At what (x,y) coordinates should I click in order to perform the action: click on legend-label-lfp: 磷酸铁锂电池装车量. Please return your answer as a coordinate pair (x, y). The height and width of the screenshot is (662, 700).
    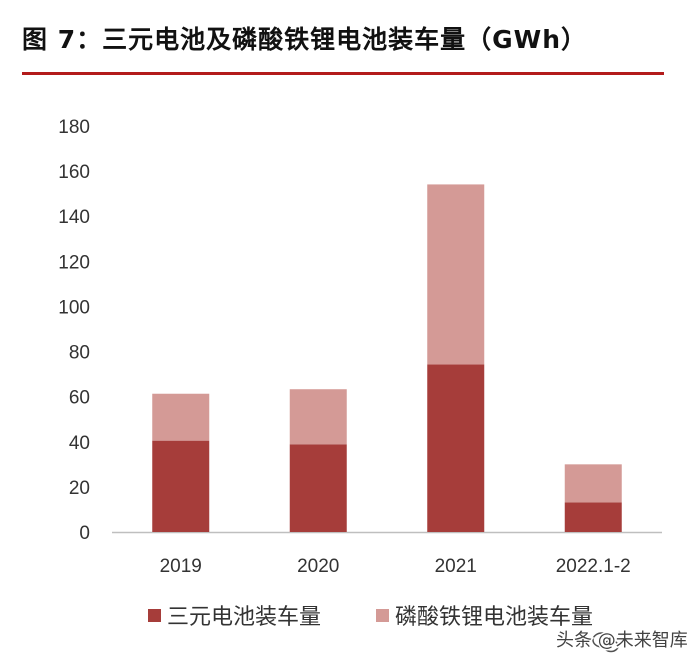
    Looking at the image, I should click on (494, 617).